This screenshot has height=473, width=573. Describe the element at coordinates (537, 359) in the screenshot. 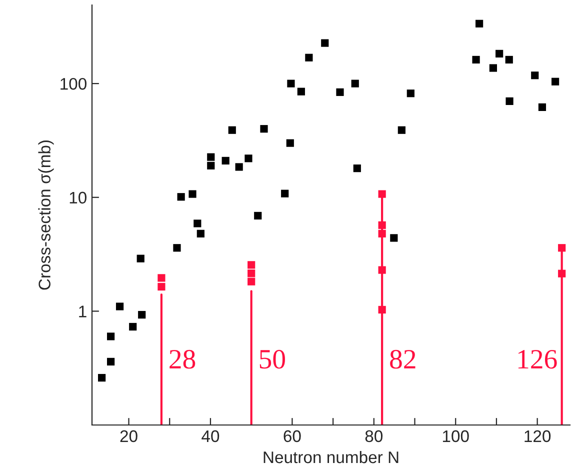

I see `annotation: 126` at that location.